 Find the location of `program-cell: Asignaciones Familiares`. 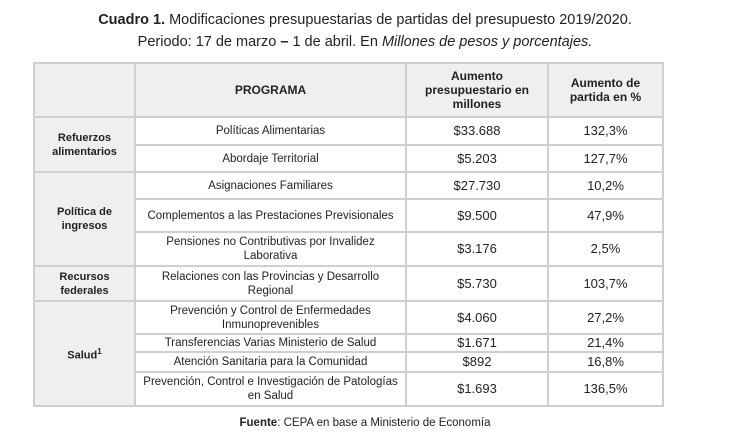

program-cell: Asignaciones Familiares is located at coordinates (270, 185).